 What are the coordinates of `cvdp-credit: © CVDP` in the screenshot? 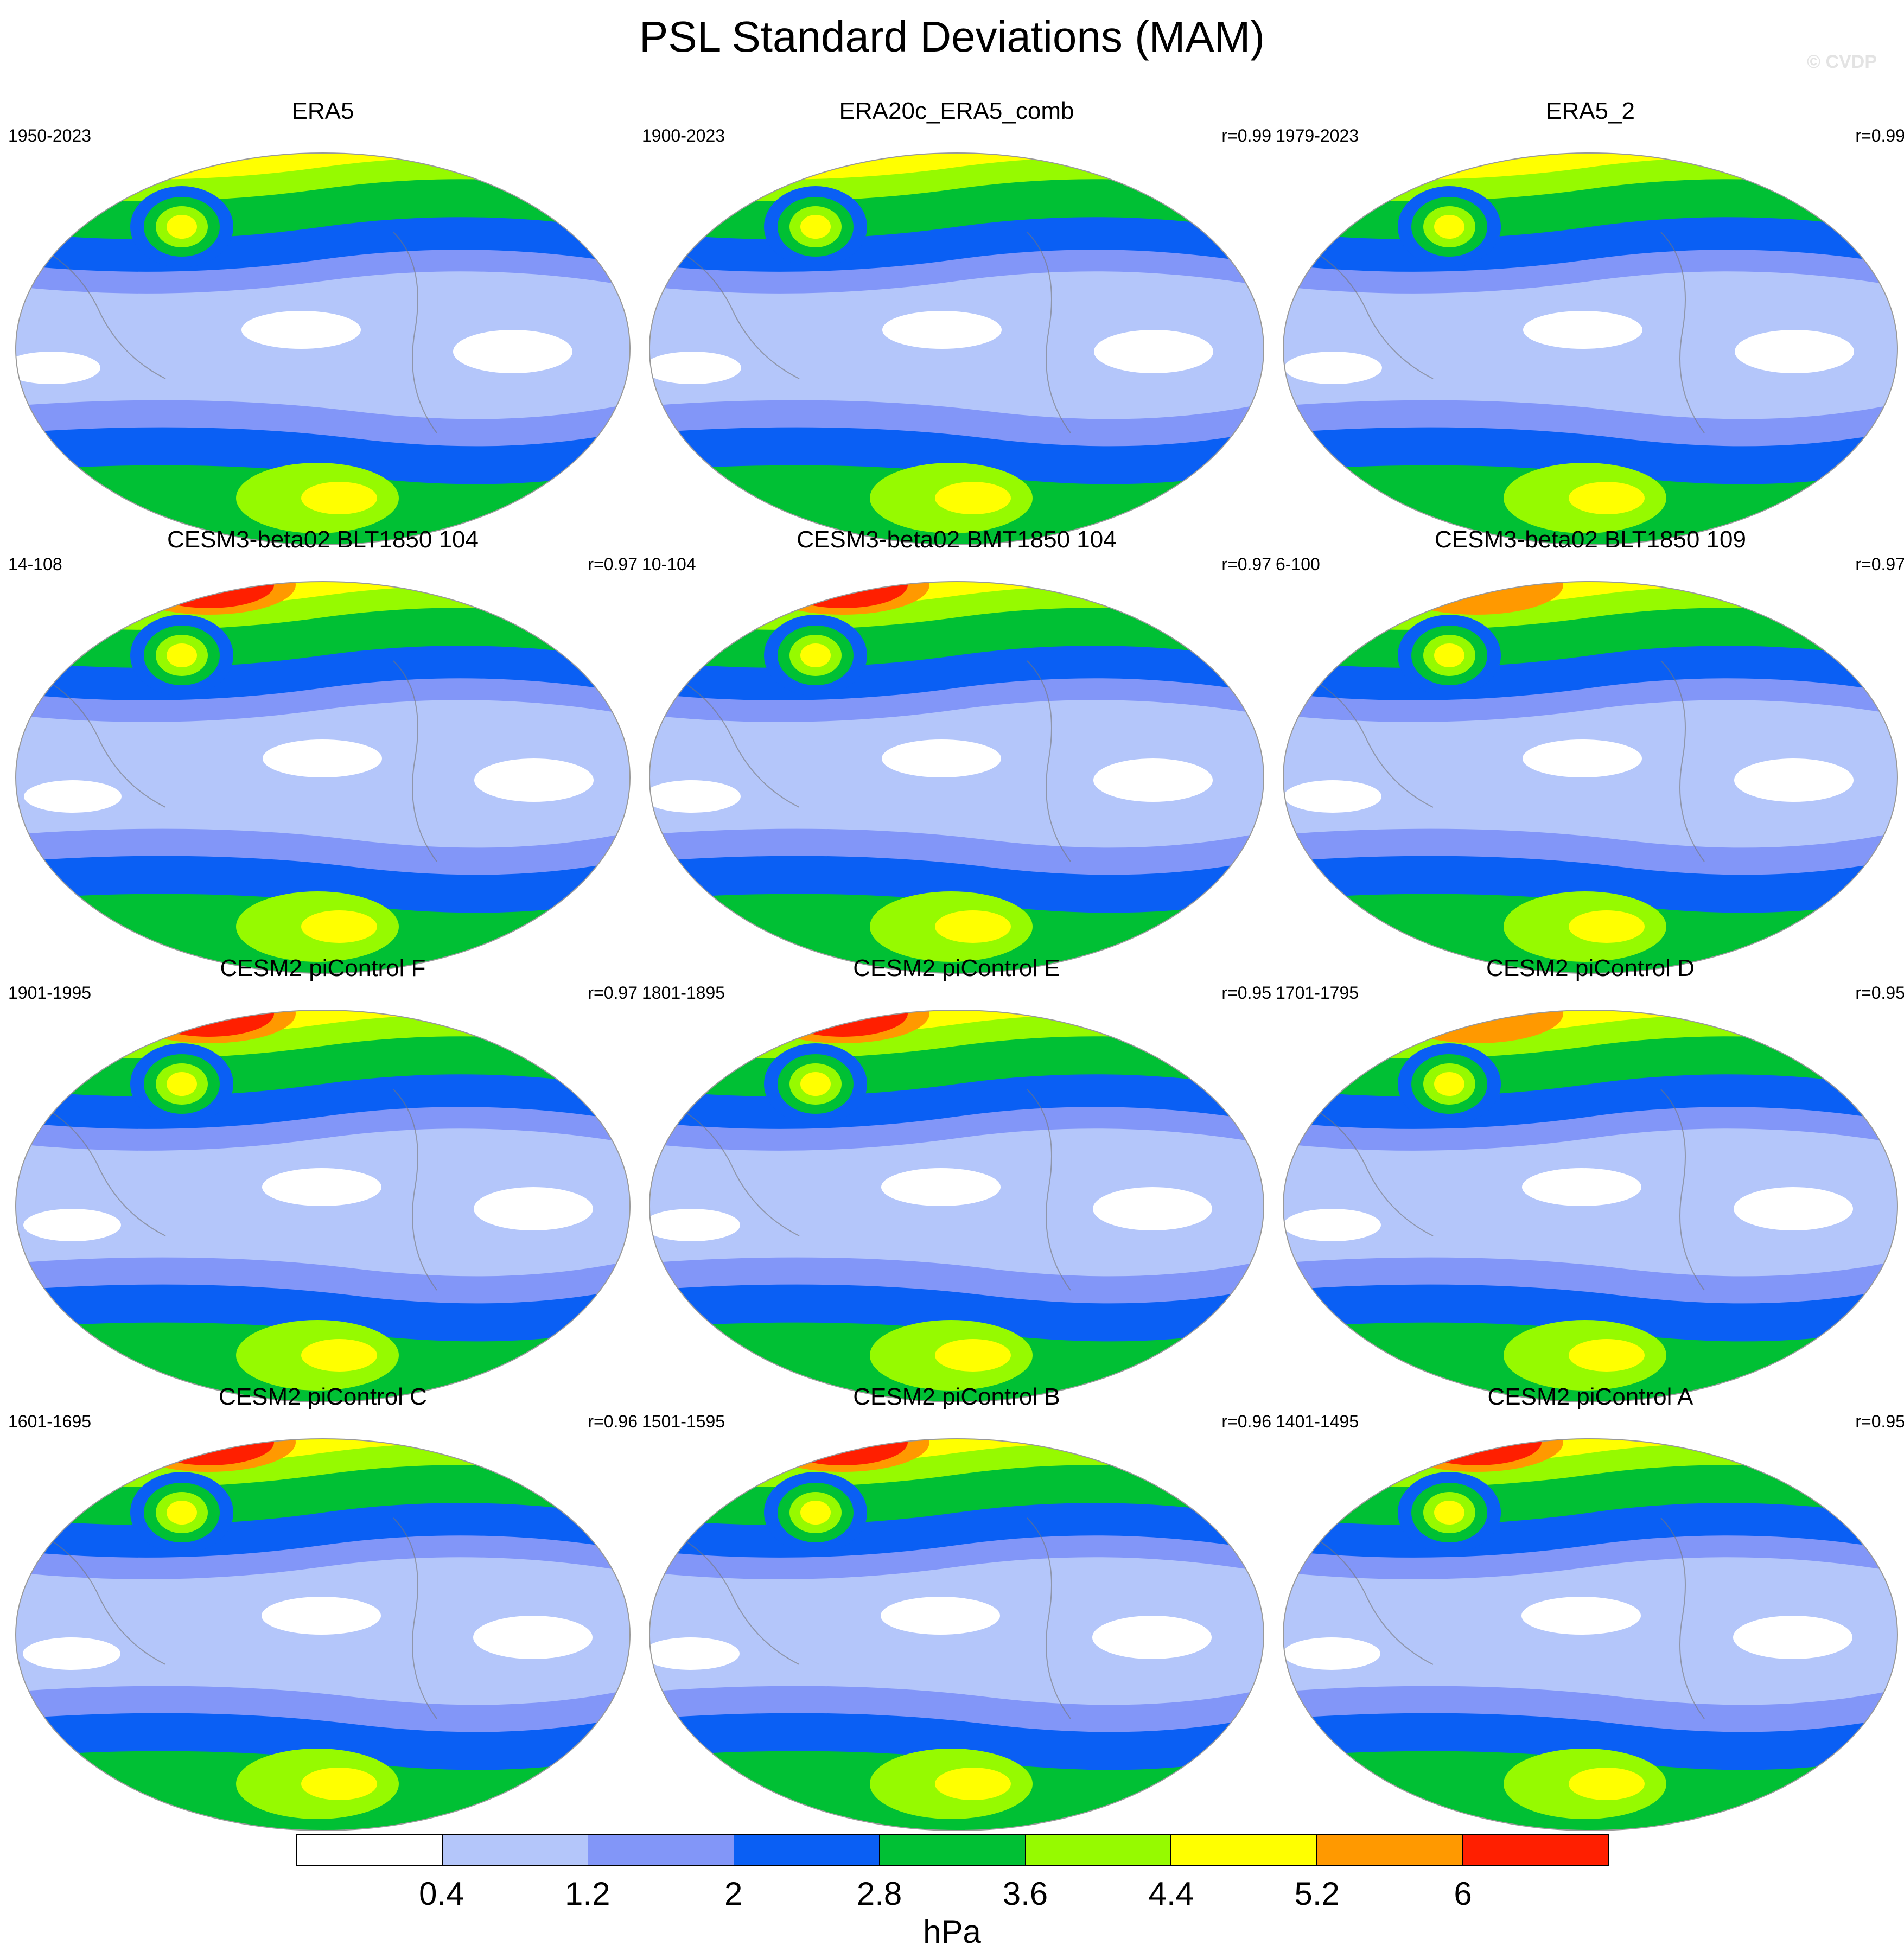 It's located at (1842, 62).